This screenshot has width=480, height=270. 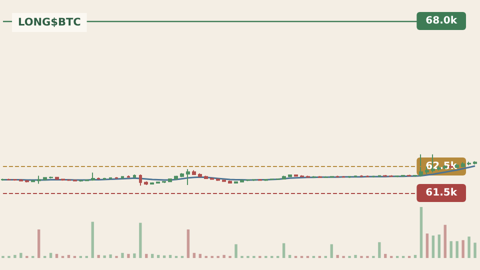 I want to click on y-tick-label: 68.0k, so click(x=442, y=21).